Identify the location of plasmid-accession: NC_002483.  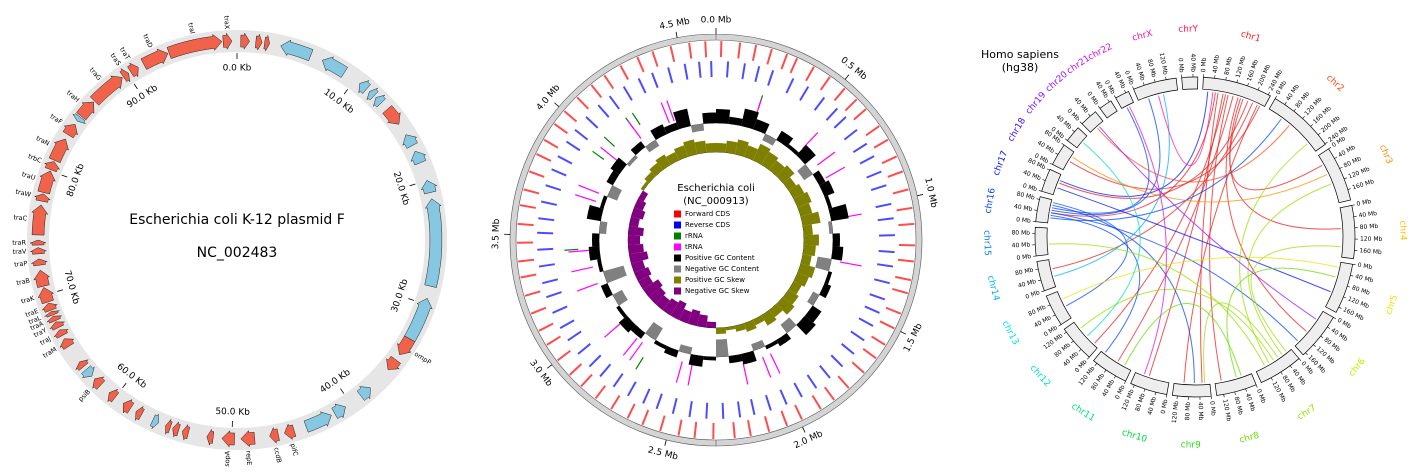
(237, 253).